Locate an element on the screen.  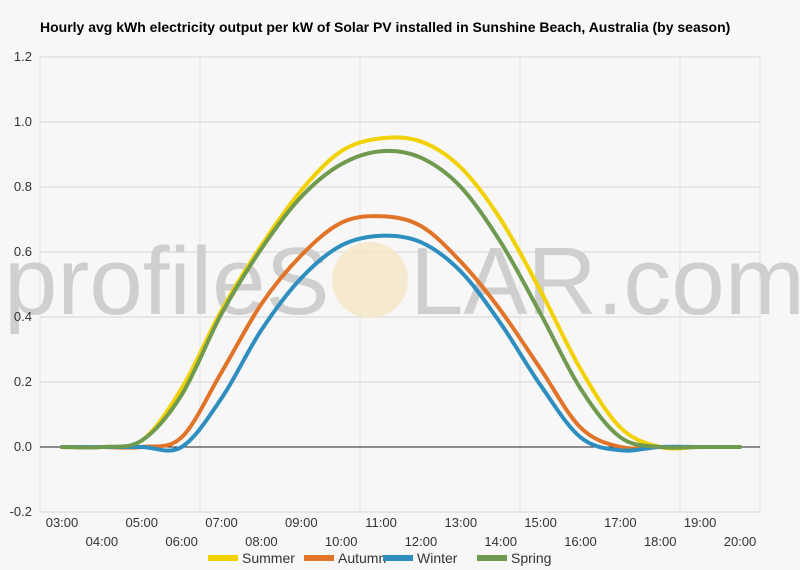
legend: Summer Autumn Winter Spring is located at coordinates (379, 558).